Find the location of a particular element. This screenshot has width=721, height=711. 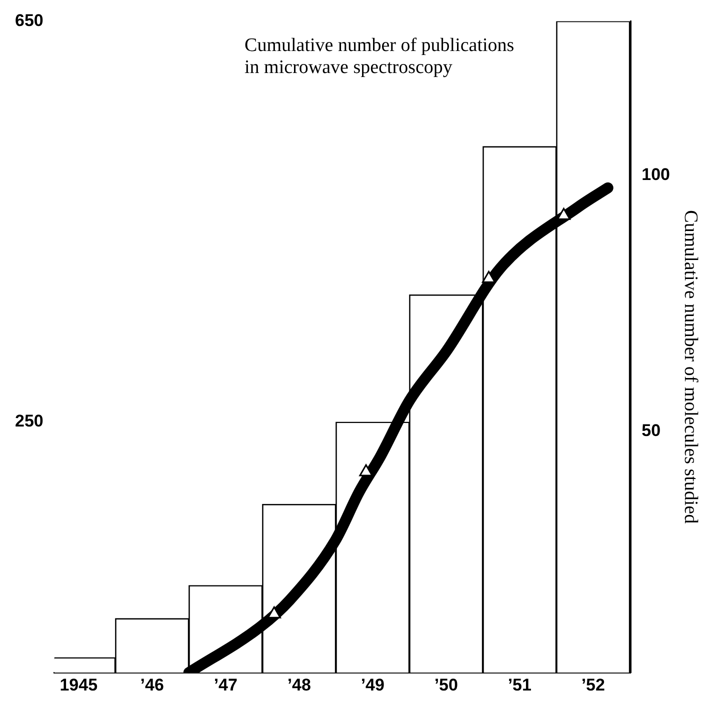

y2-axis-title: Cumulative number of molecules studied is located at coordinates (690, 367).